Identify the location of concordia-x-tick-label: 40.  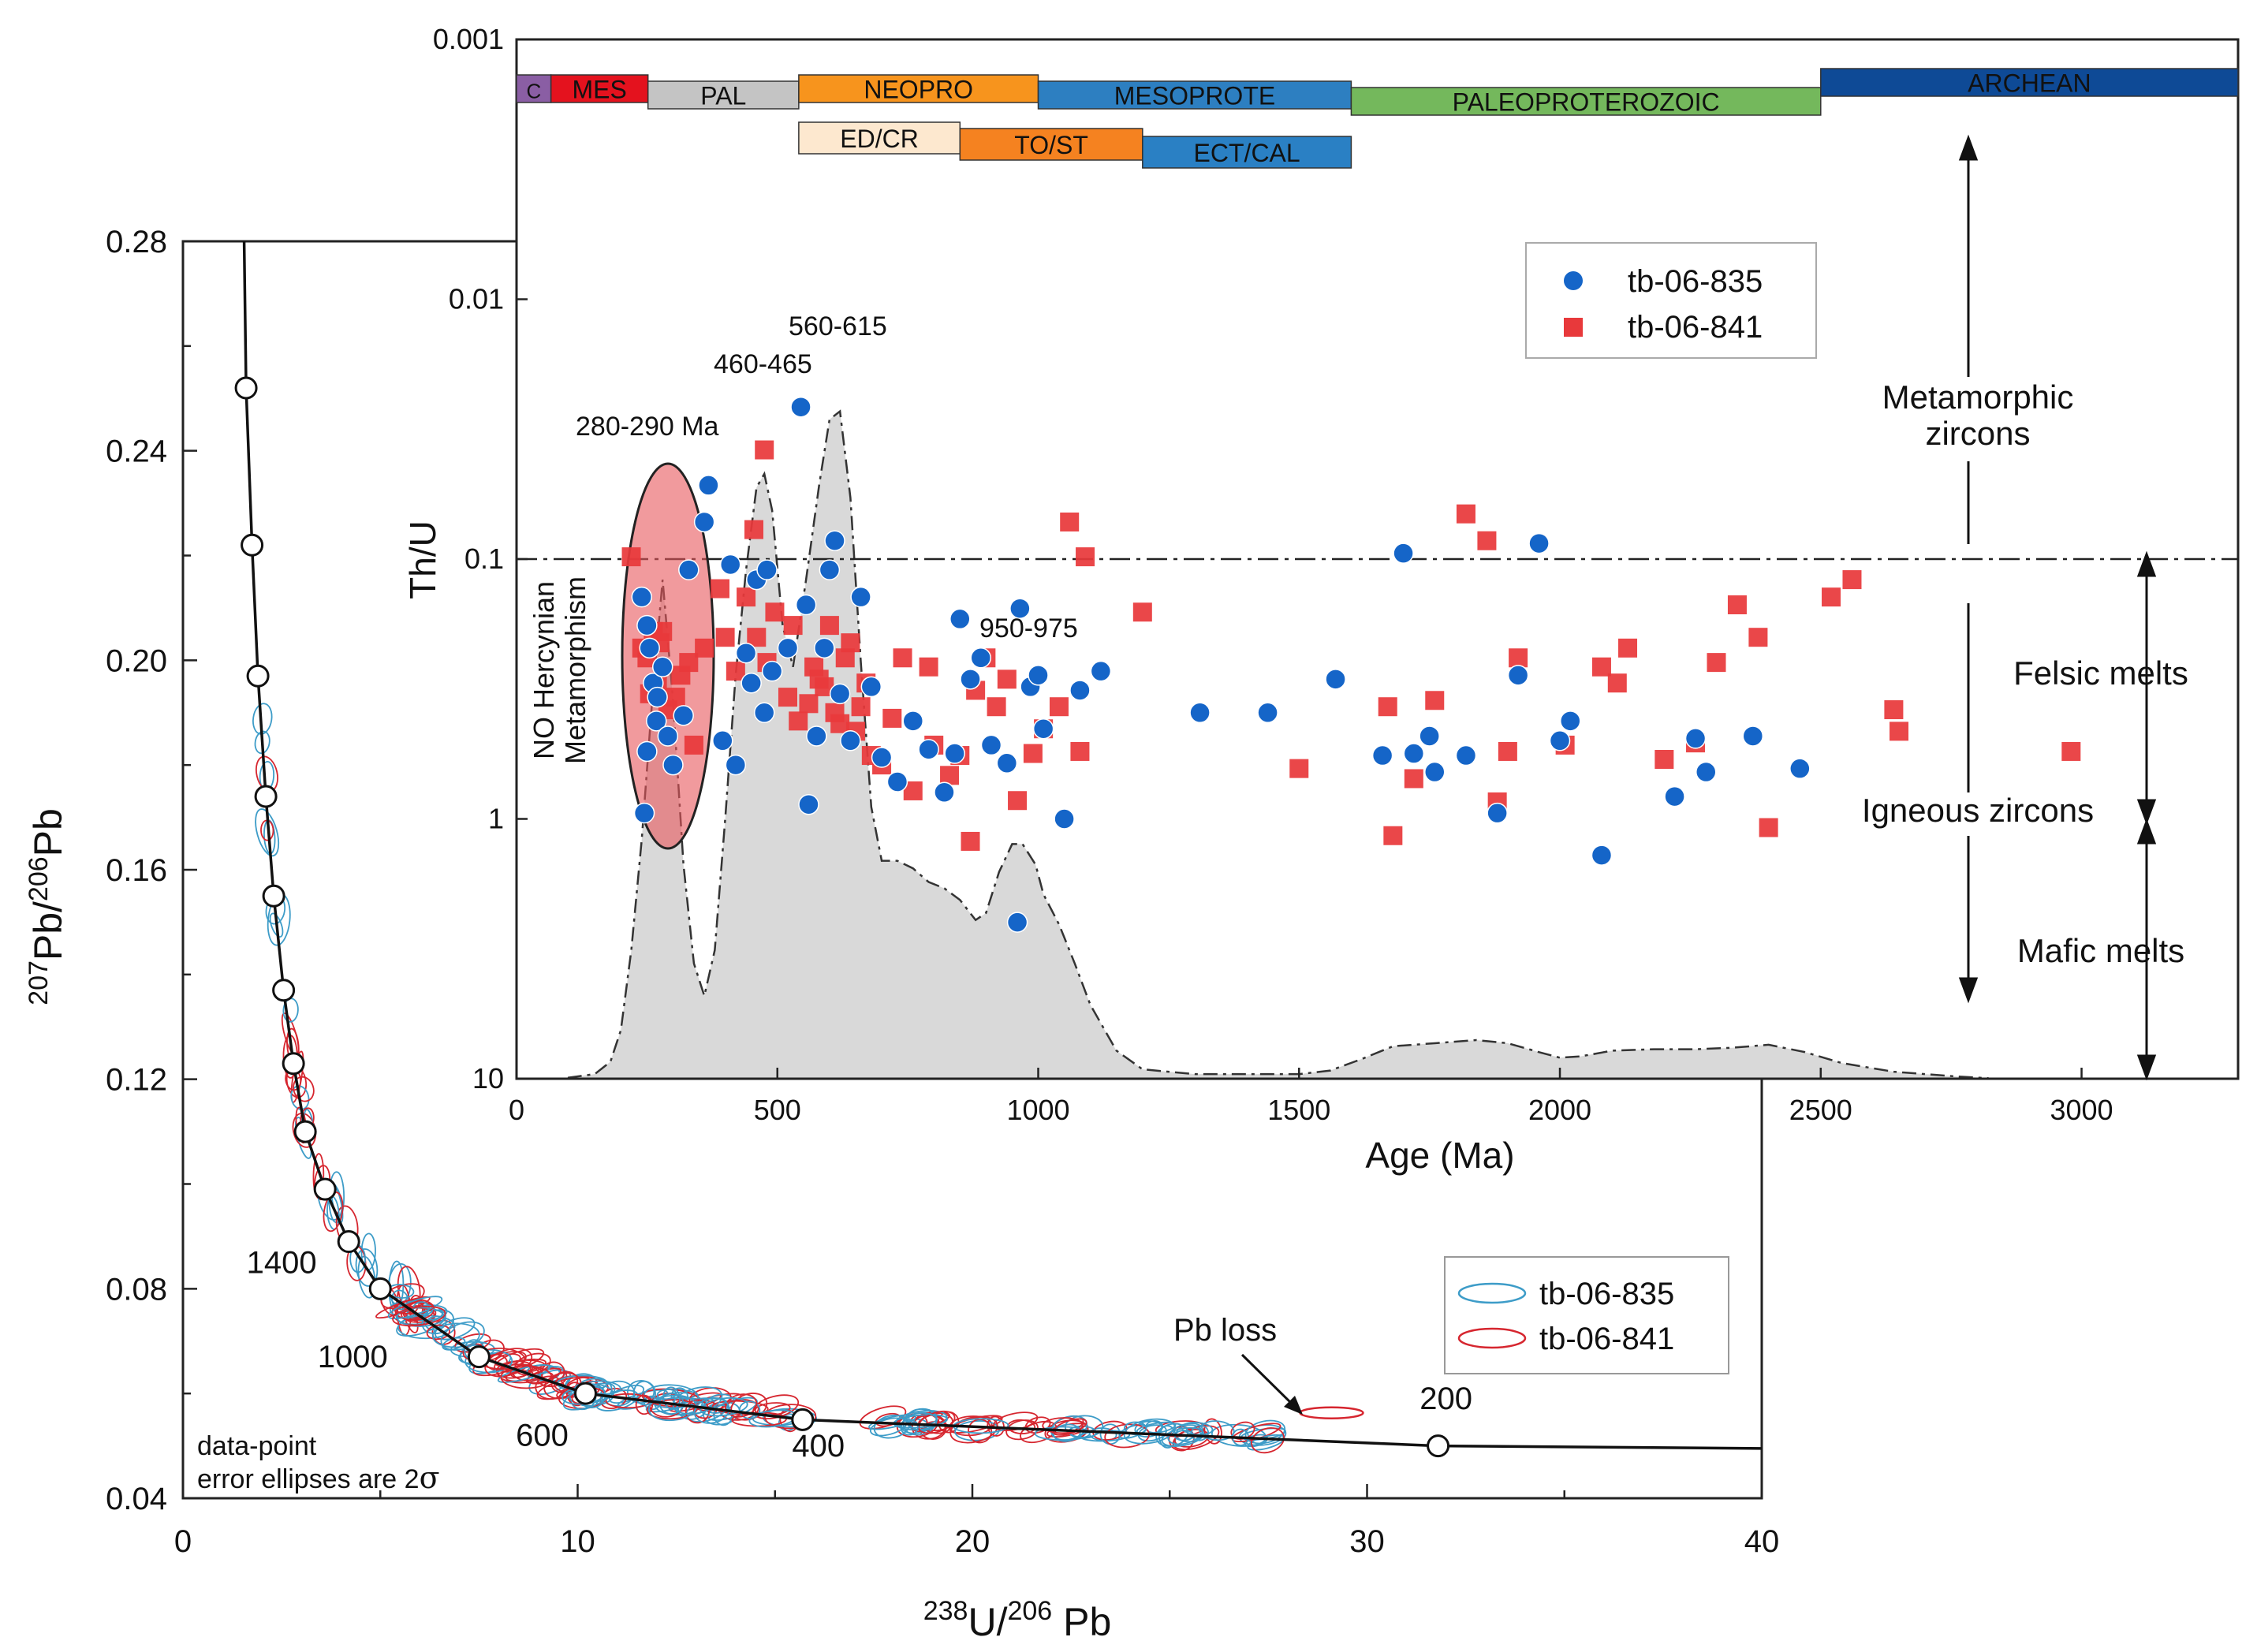
(1762, 1542).